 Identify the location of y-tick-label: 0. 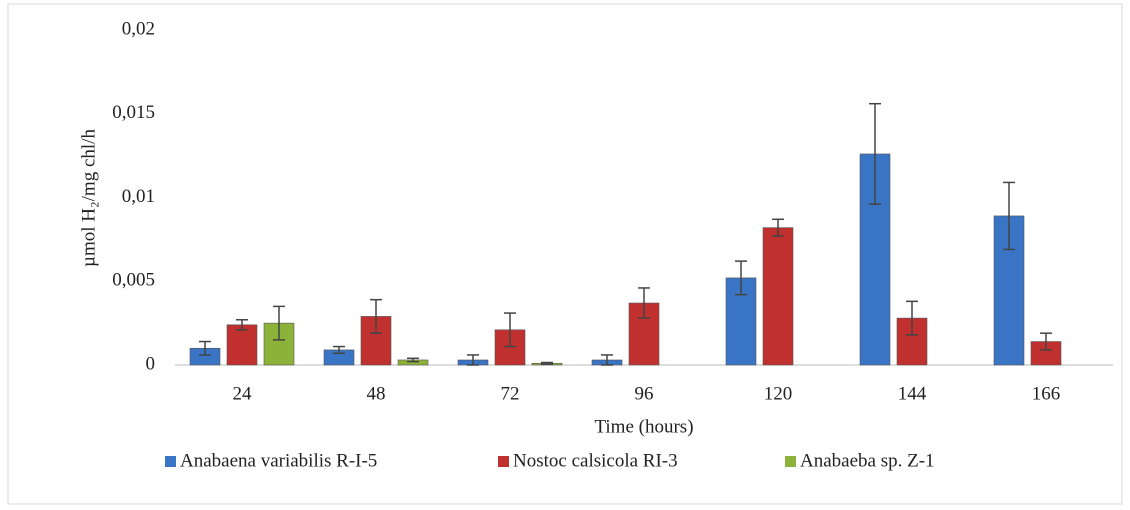
(151, 363).